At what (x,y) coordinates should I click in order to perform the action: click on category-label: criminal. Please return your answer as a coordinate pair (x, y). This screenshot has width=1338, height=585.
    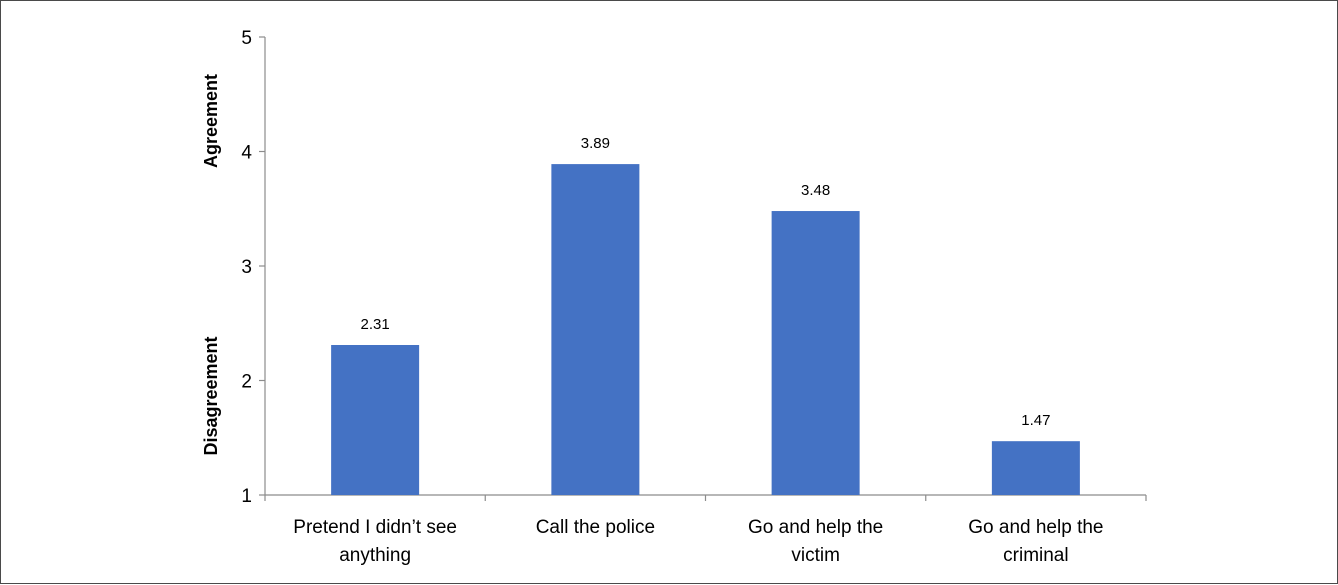
    Looking at the image, I should click on (1035, 555).